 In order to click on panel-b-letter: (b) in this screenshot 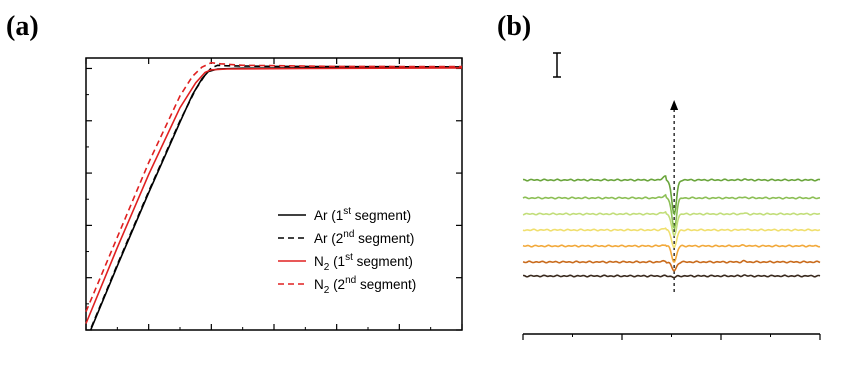, I will do `click(514, 26)`.